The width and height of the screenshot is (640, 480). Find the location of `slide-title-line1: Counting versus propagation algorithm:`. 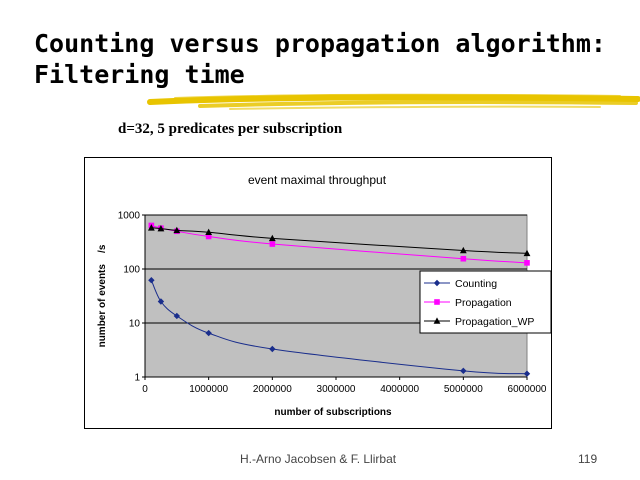

slide-title-line1: Counting versus propagation algorithm: is located at coordinates (320, 43).